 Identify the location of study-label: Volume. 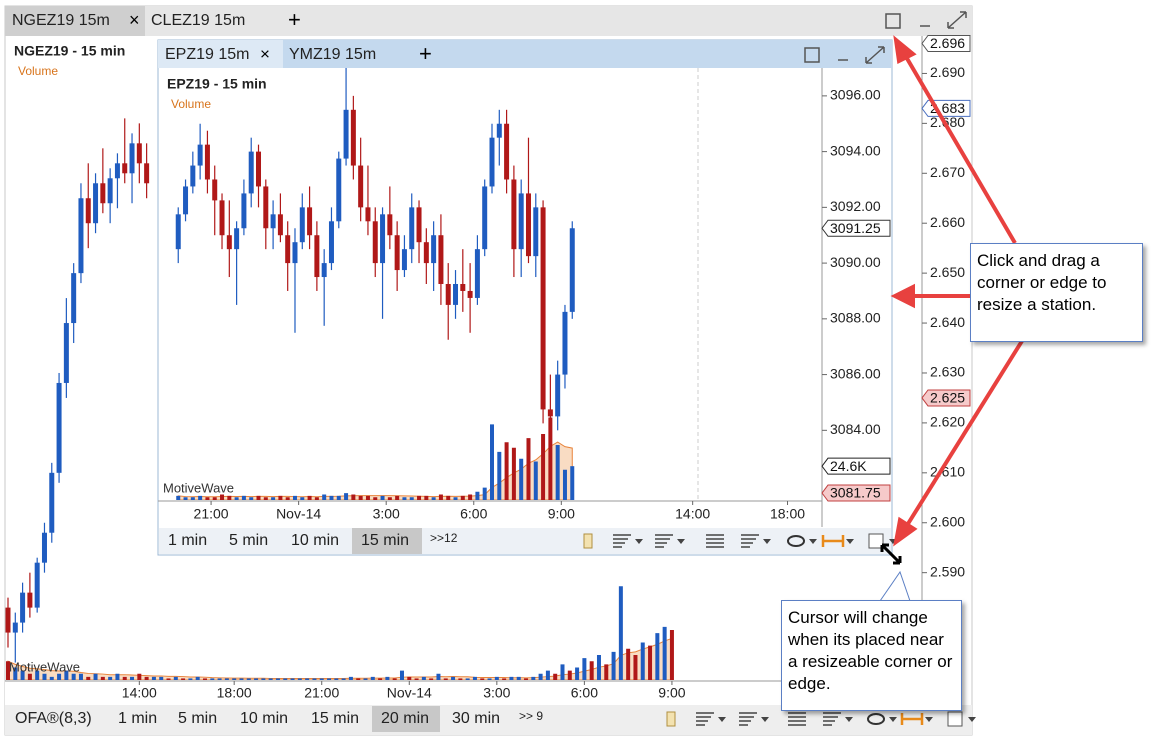
(38, 71).